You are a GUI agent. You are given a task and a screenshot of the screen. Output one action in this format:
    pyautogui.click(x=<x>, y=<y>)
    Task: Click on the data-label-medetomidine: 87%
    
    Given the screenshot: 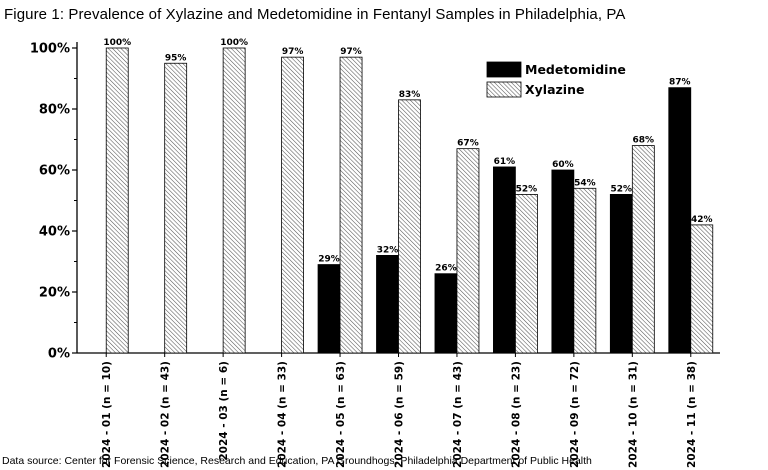 What is the action you would take?
    pyautogui.click(x=680, y=83)
    